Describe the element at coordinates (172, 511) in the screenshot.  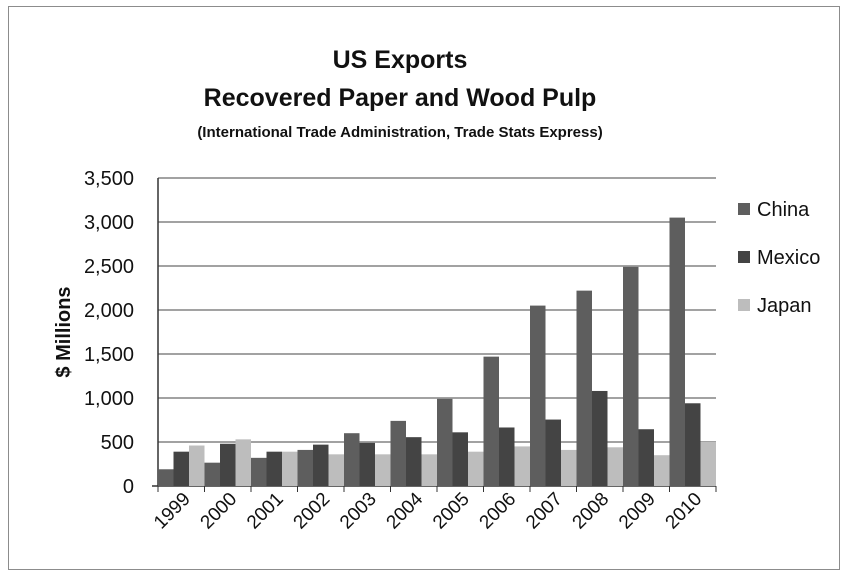
I see `x-tick-label: 1999` at that location.